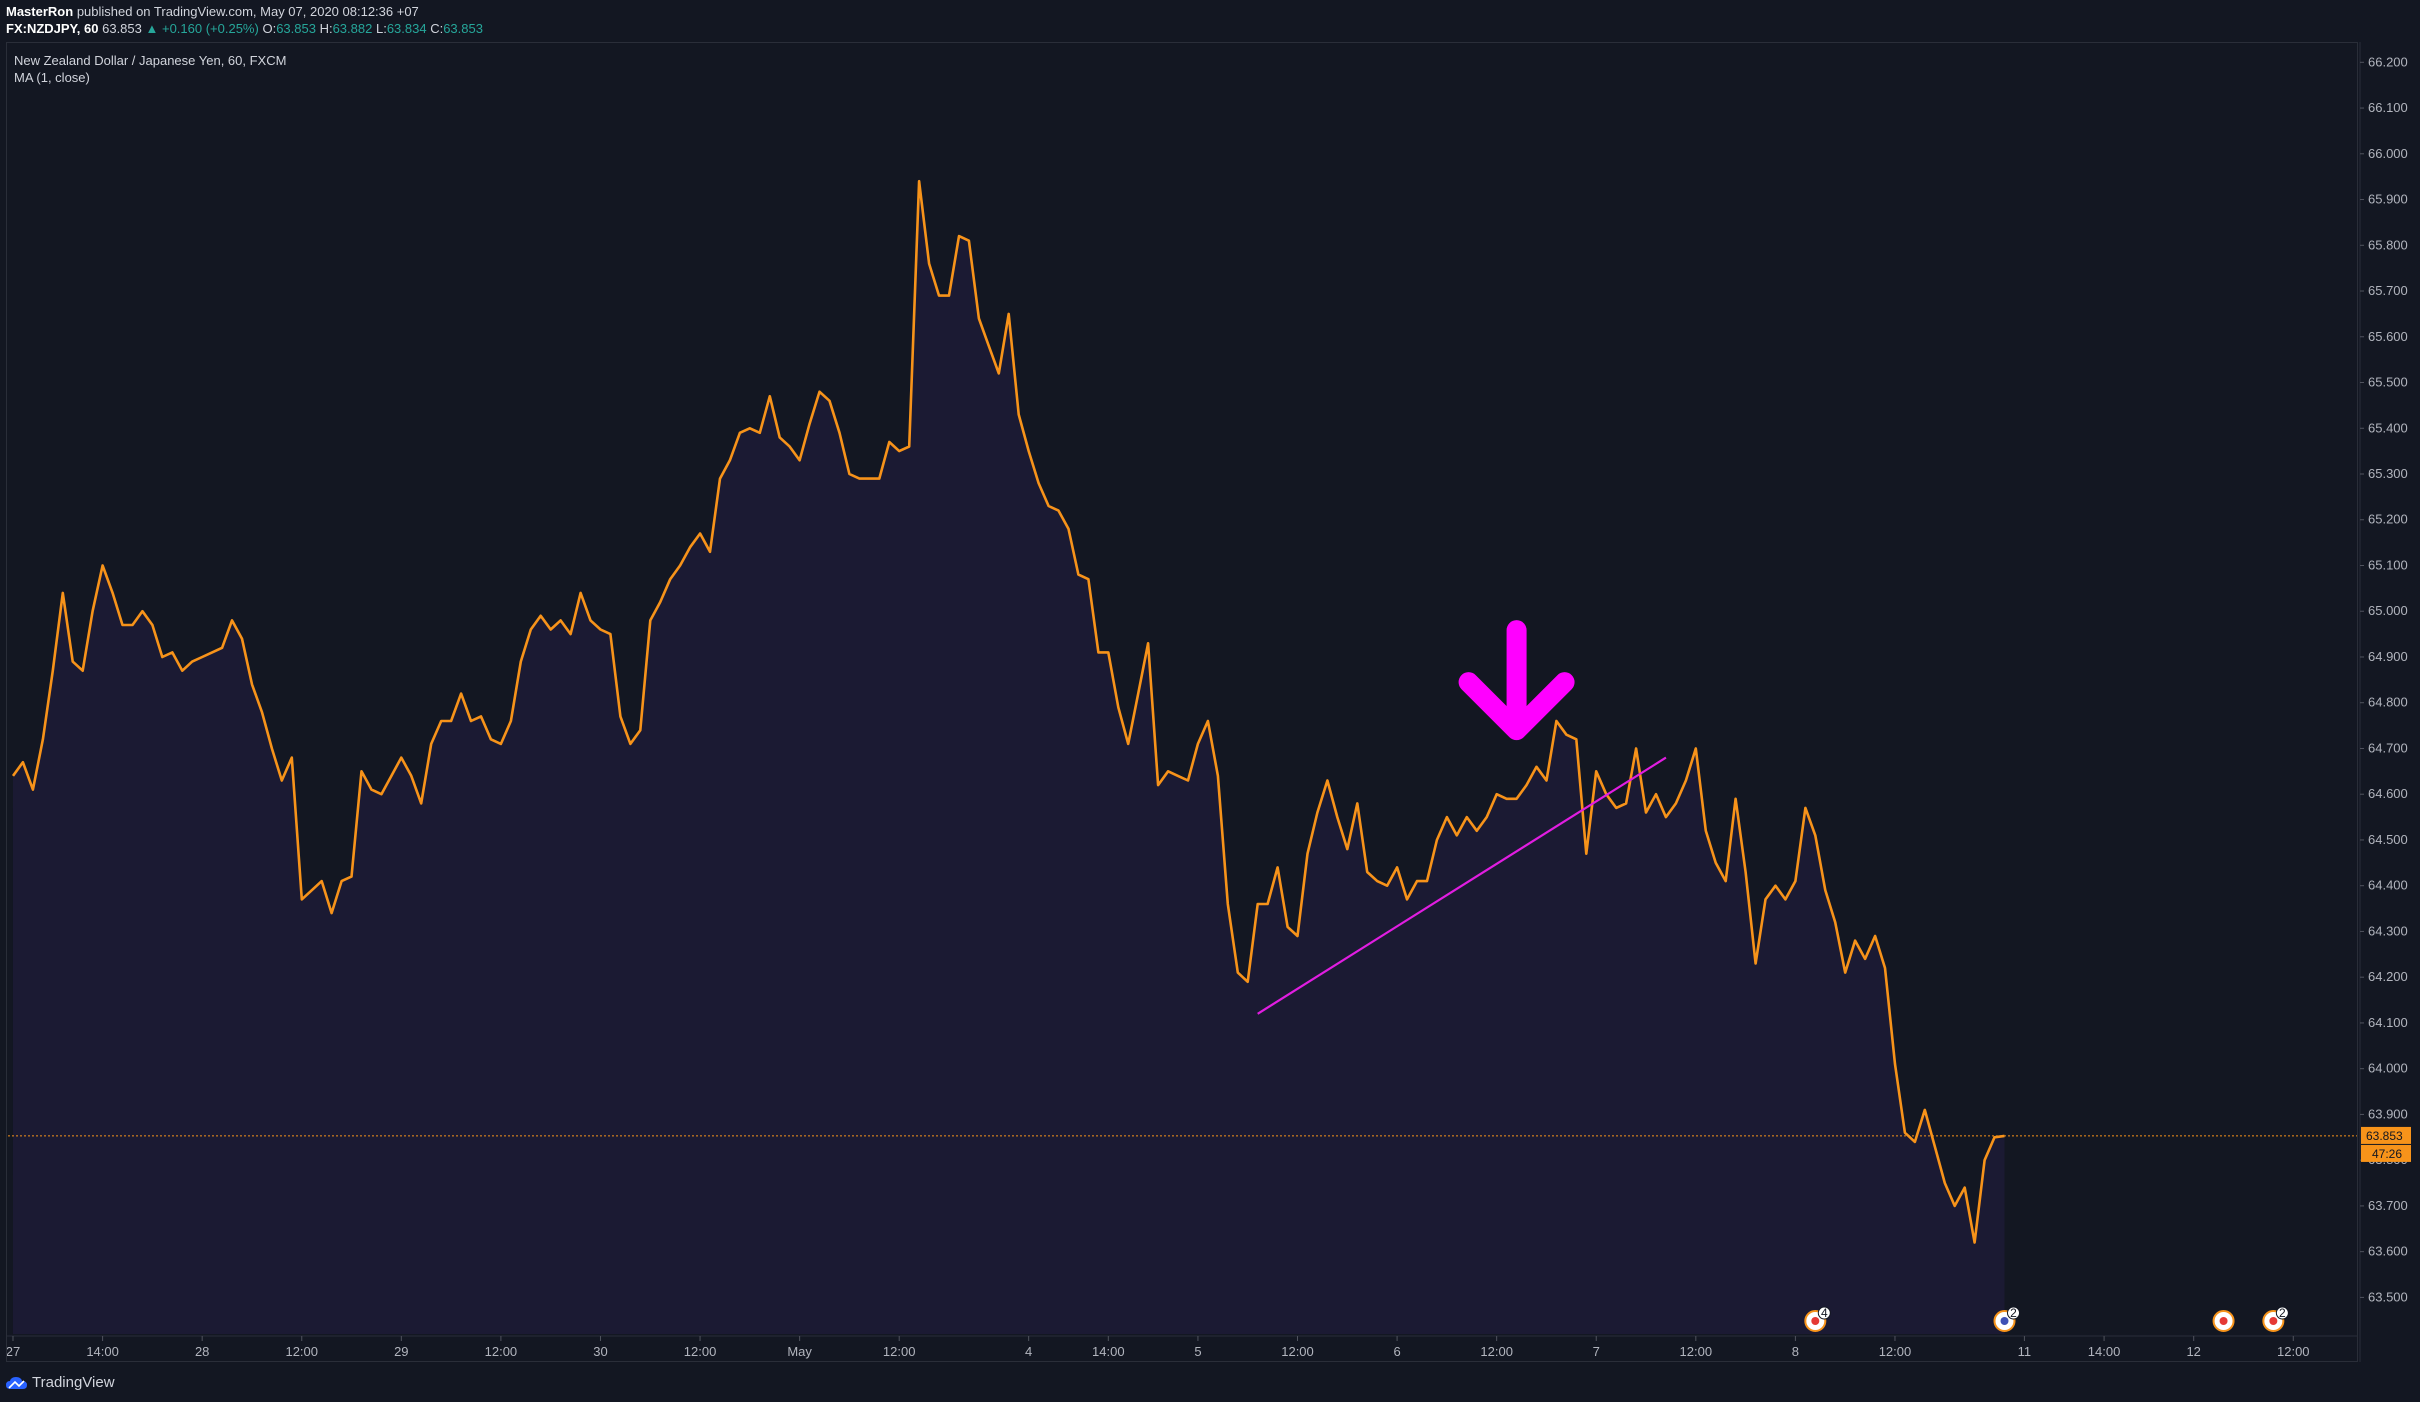 The width and height of the screenshot is (2420, 1402). Describe the element at coordinates (401, 1351) in the screenshot. I see `x-tick-label: 29` at that location.